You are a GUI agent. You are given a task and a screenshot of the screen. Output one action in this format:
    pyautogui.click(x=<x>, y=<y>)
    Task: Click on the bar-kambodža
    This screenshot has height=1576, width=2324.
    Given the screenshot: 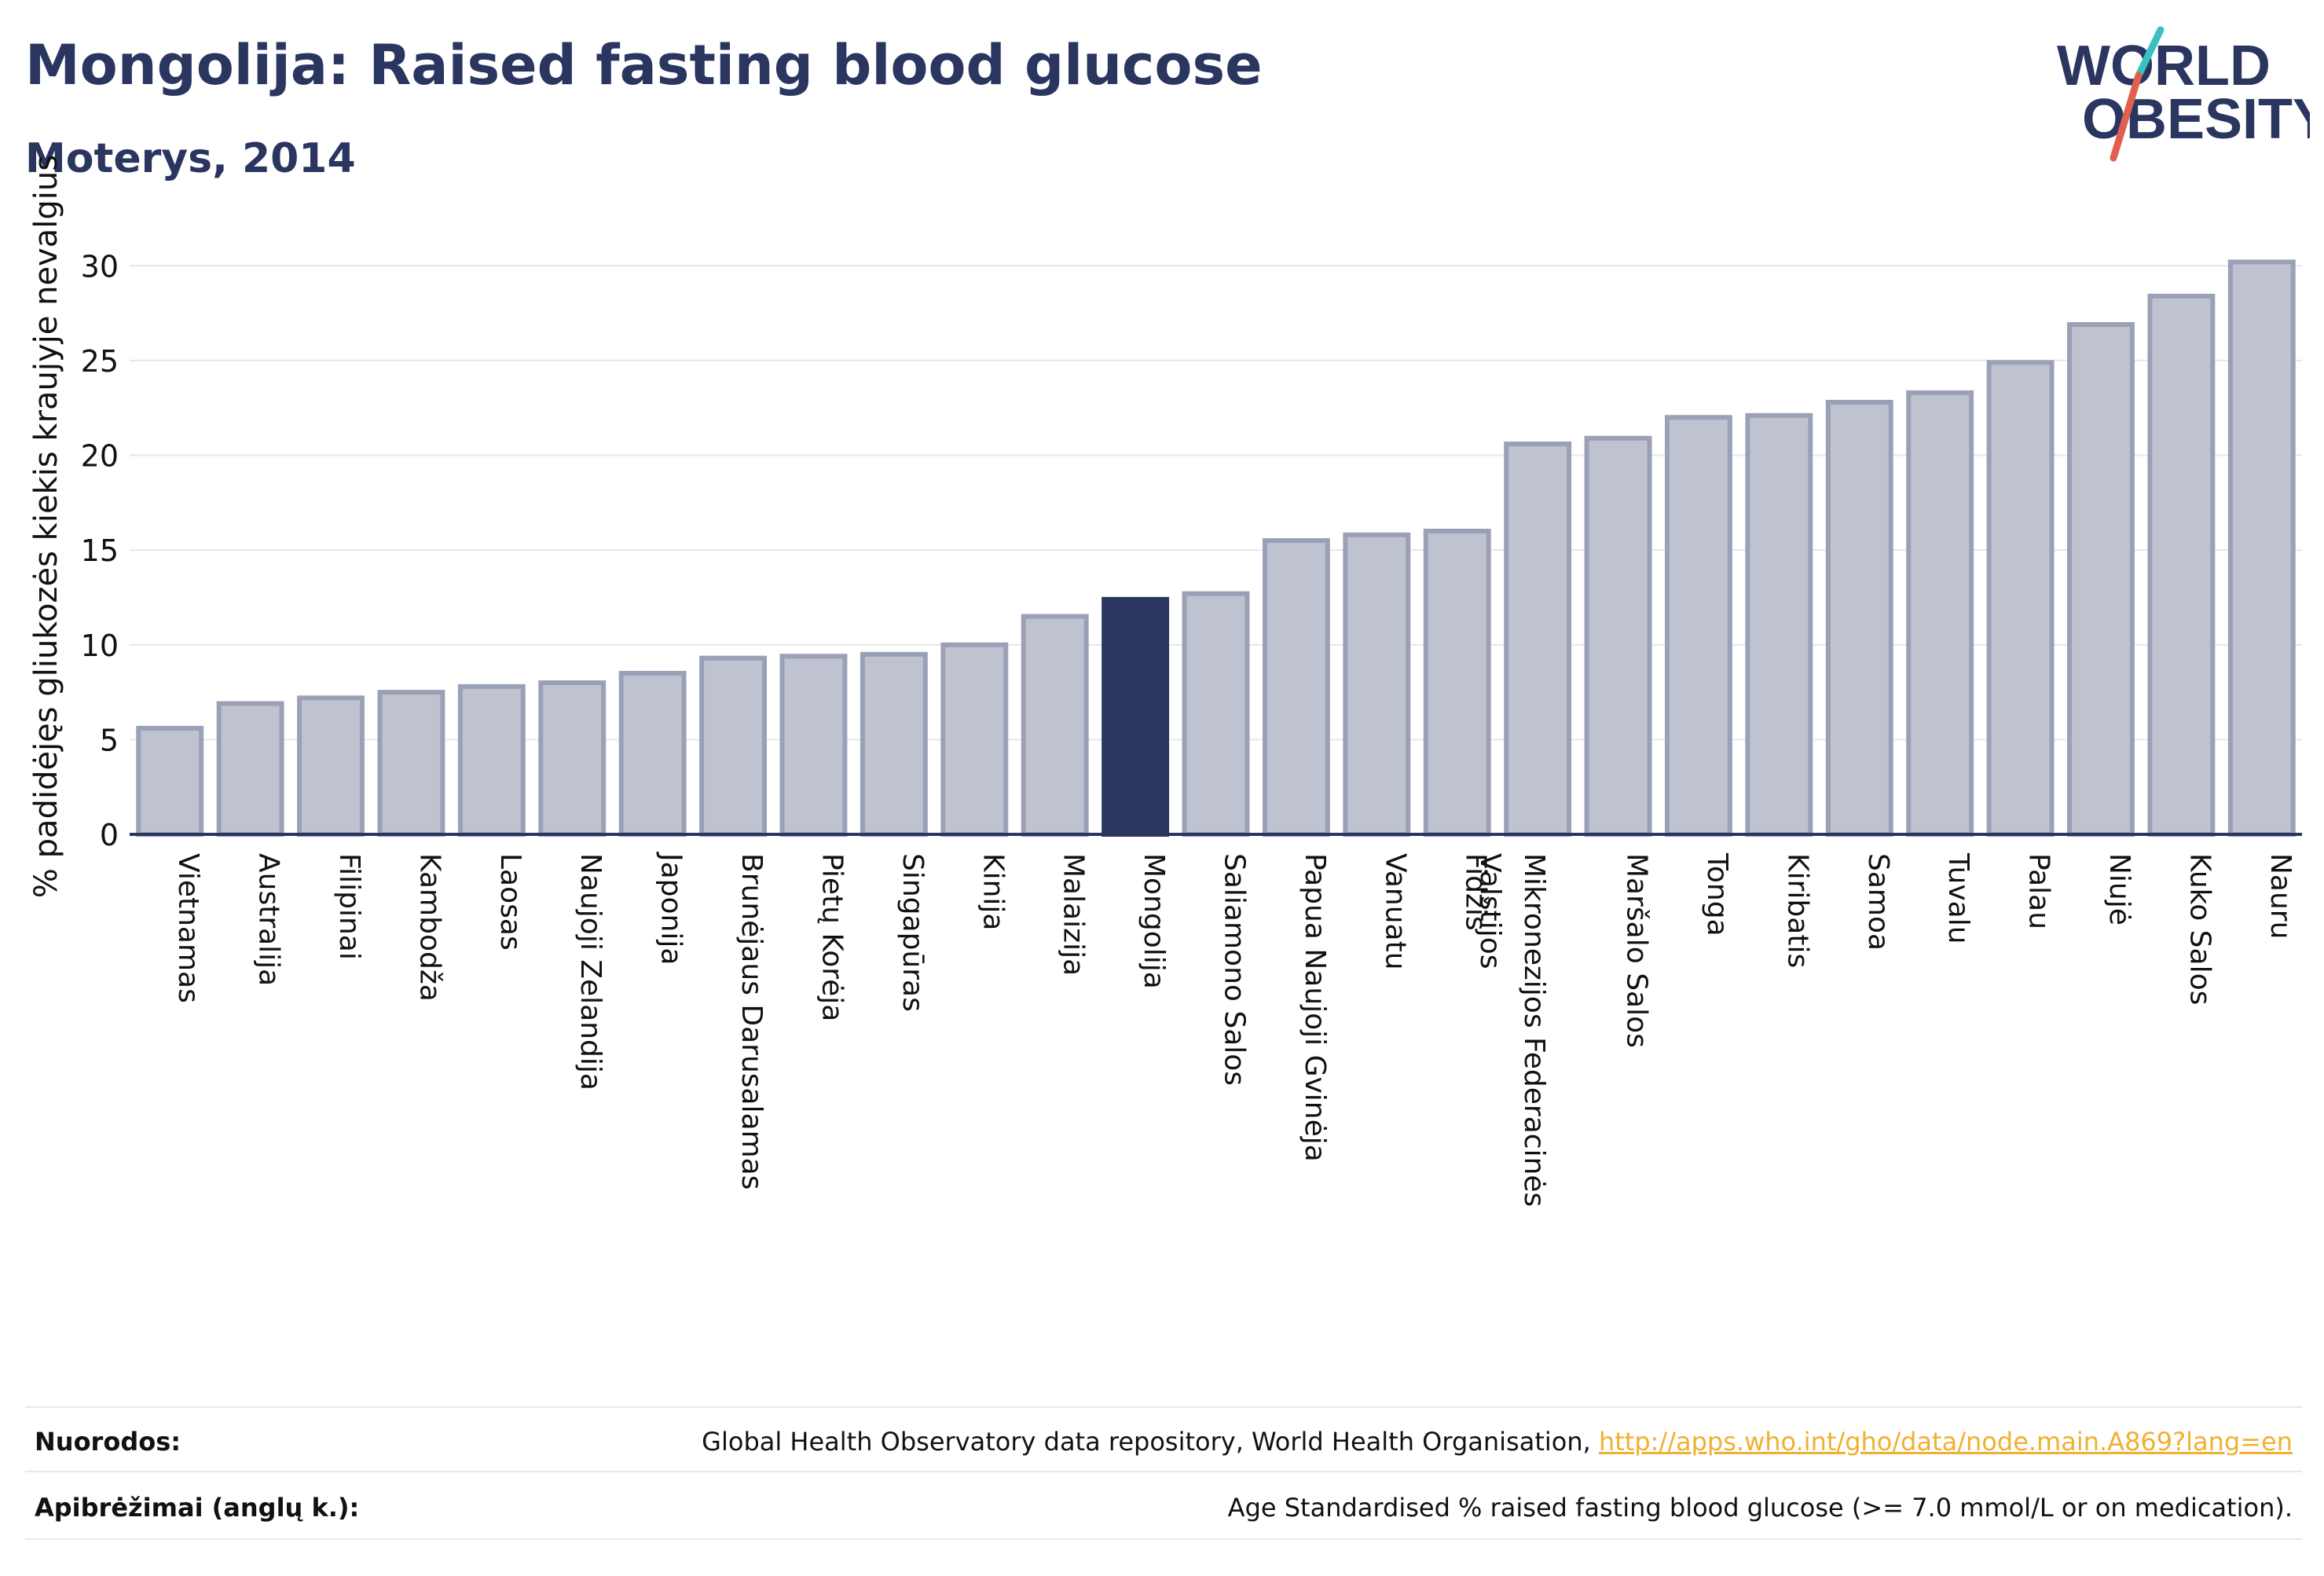 What is the action you would take?
    pyautogui.click(x=411, y=763)
    